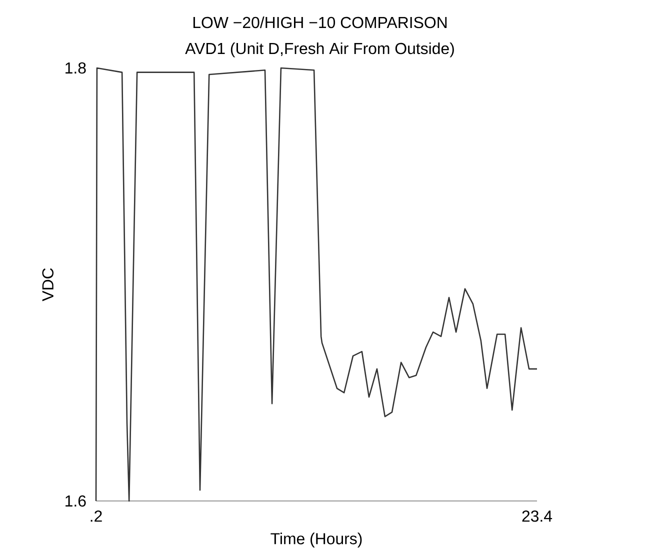  What do you see at coordinates (316, 540) in the screenshot?
I see `x-axis-title: Time (Hours)` at bounding box center [316, 540].